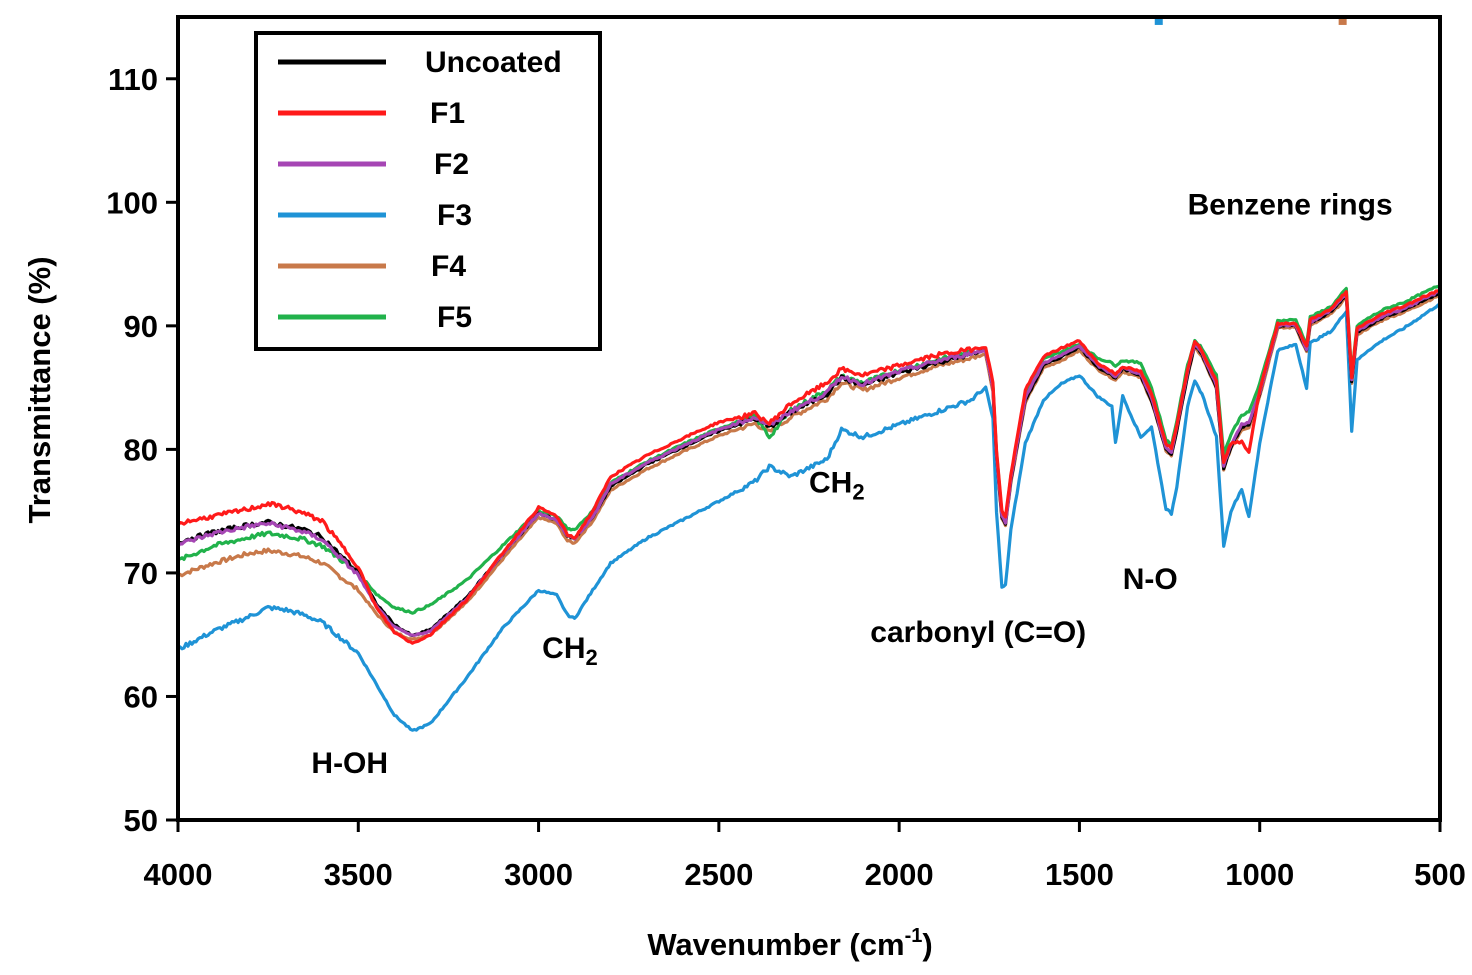 This screenshot has width=1472, height=975. I want to click on x-tick-label: 1500, so click(1079, 874).